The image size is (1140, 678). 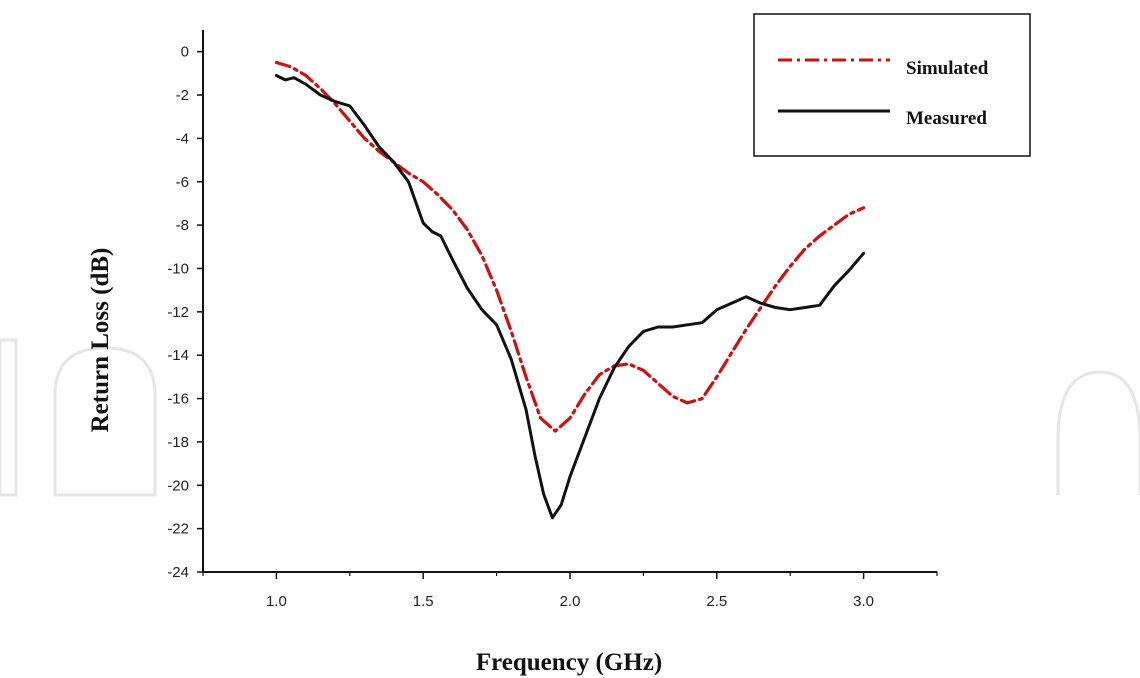 What do you see at coordinates (276, 601) in the screenshot?
I see `x-tick-label: 1.0` at bounding box center [276, 601].